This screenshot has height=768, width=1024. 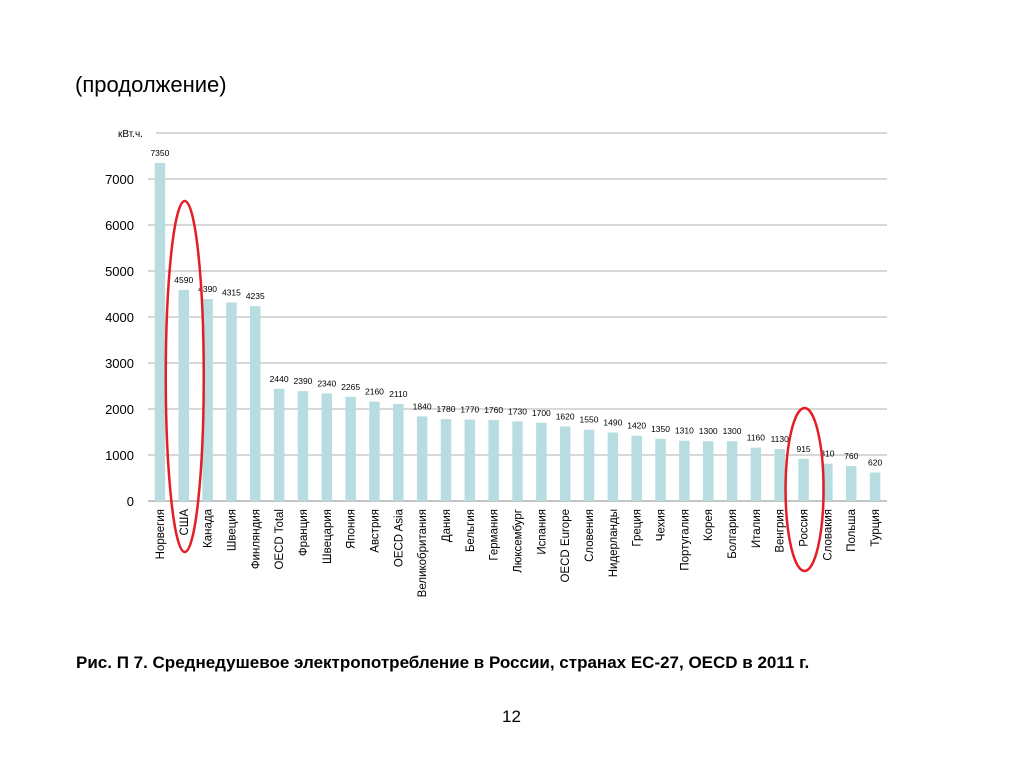 I want to click on x-tick-label: Португалия, so click(x=685, y=540).